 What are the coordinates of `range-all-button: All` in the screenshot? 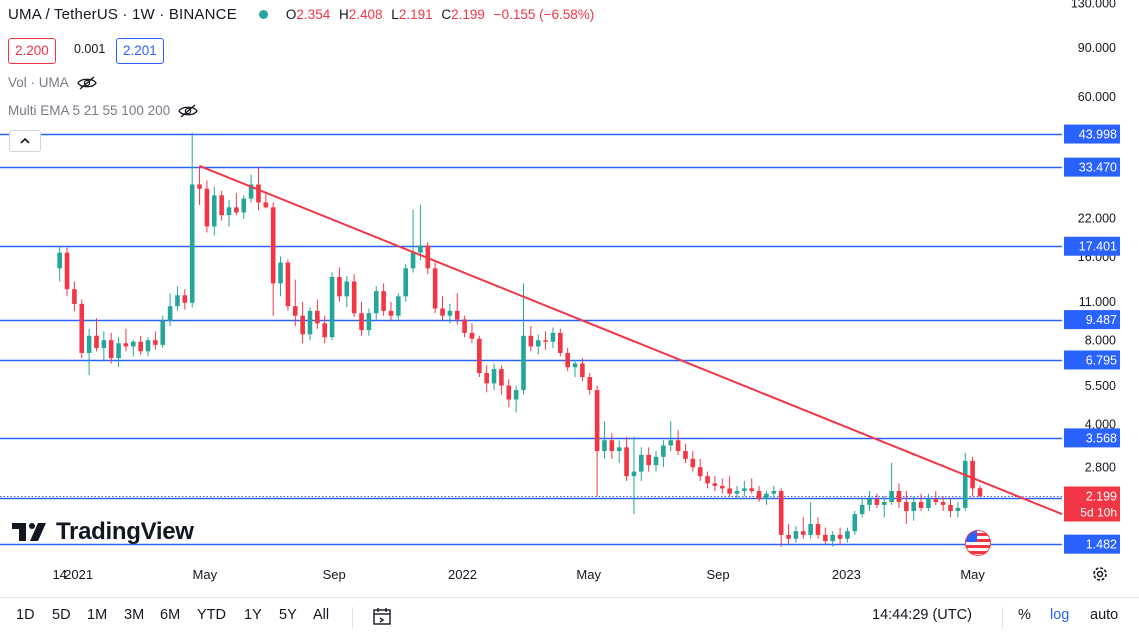 It's located at (321, 615).